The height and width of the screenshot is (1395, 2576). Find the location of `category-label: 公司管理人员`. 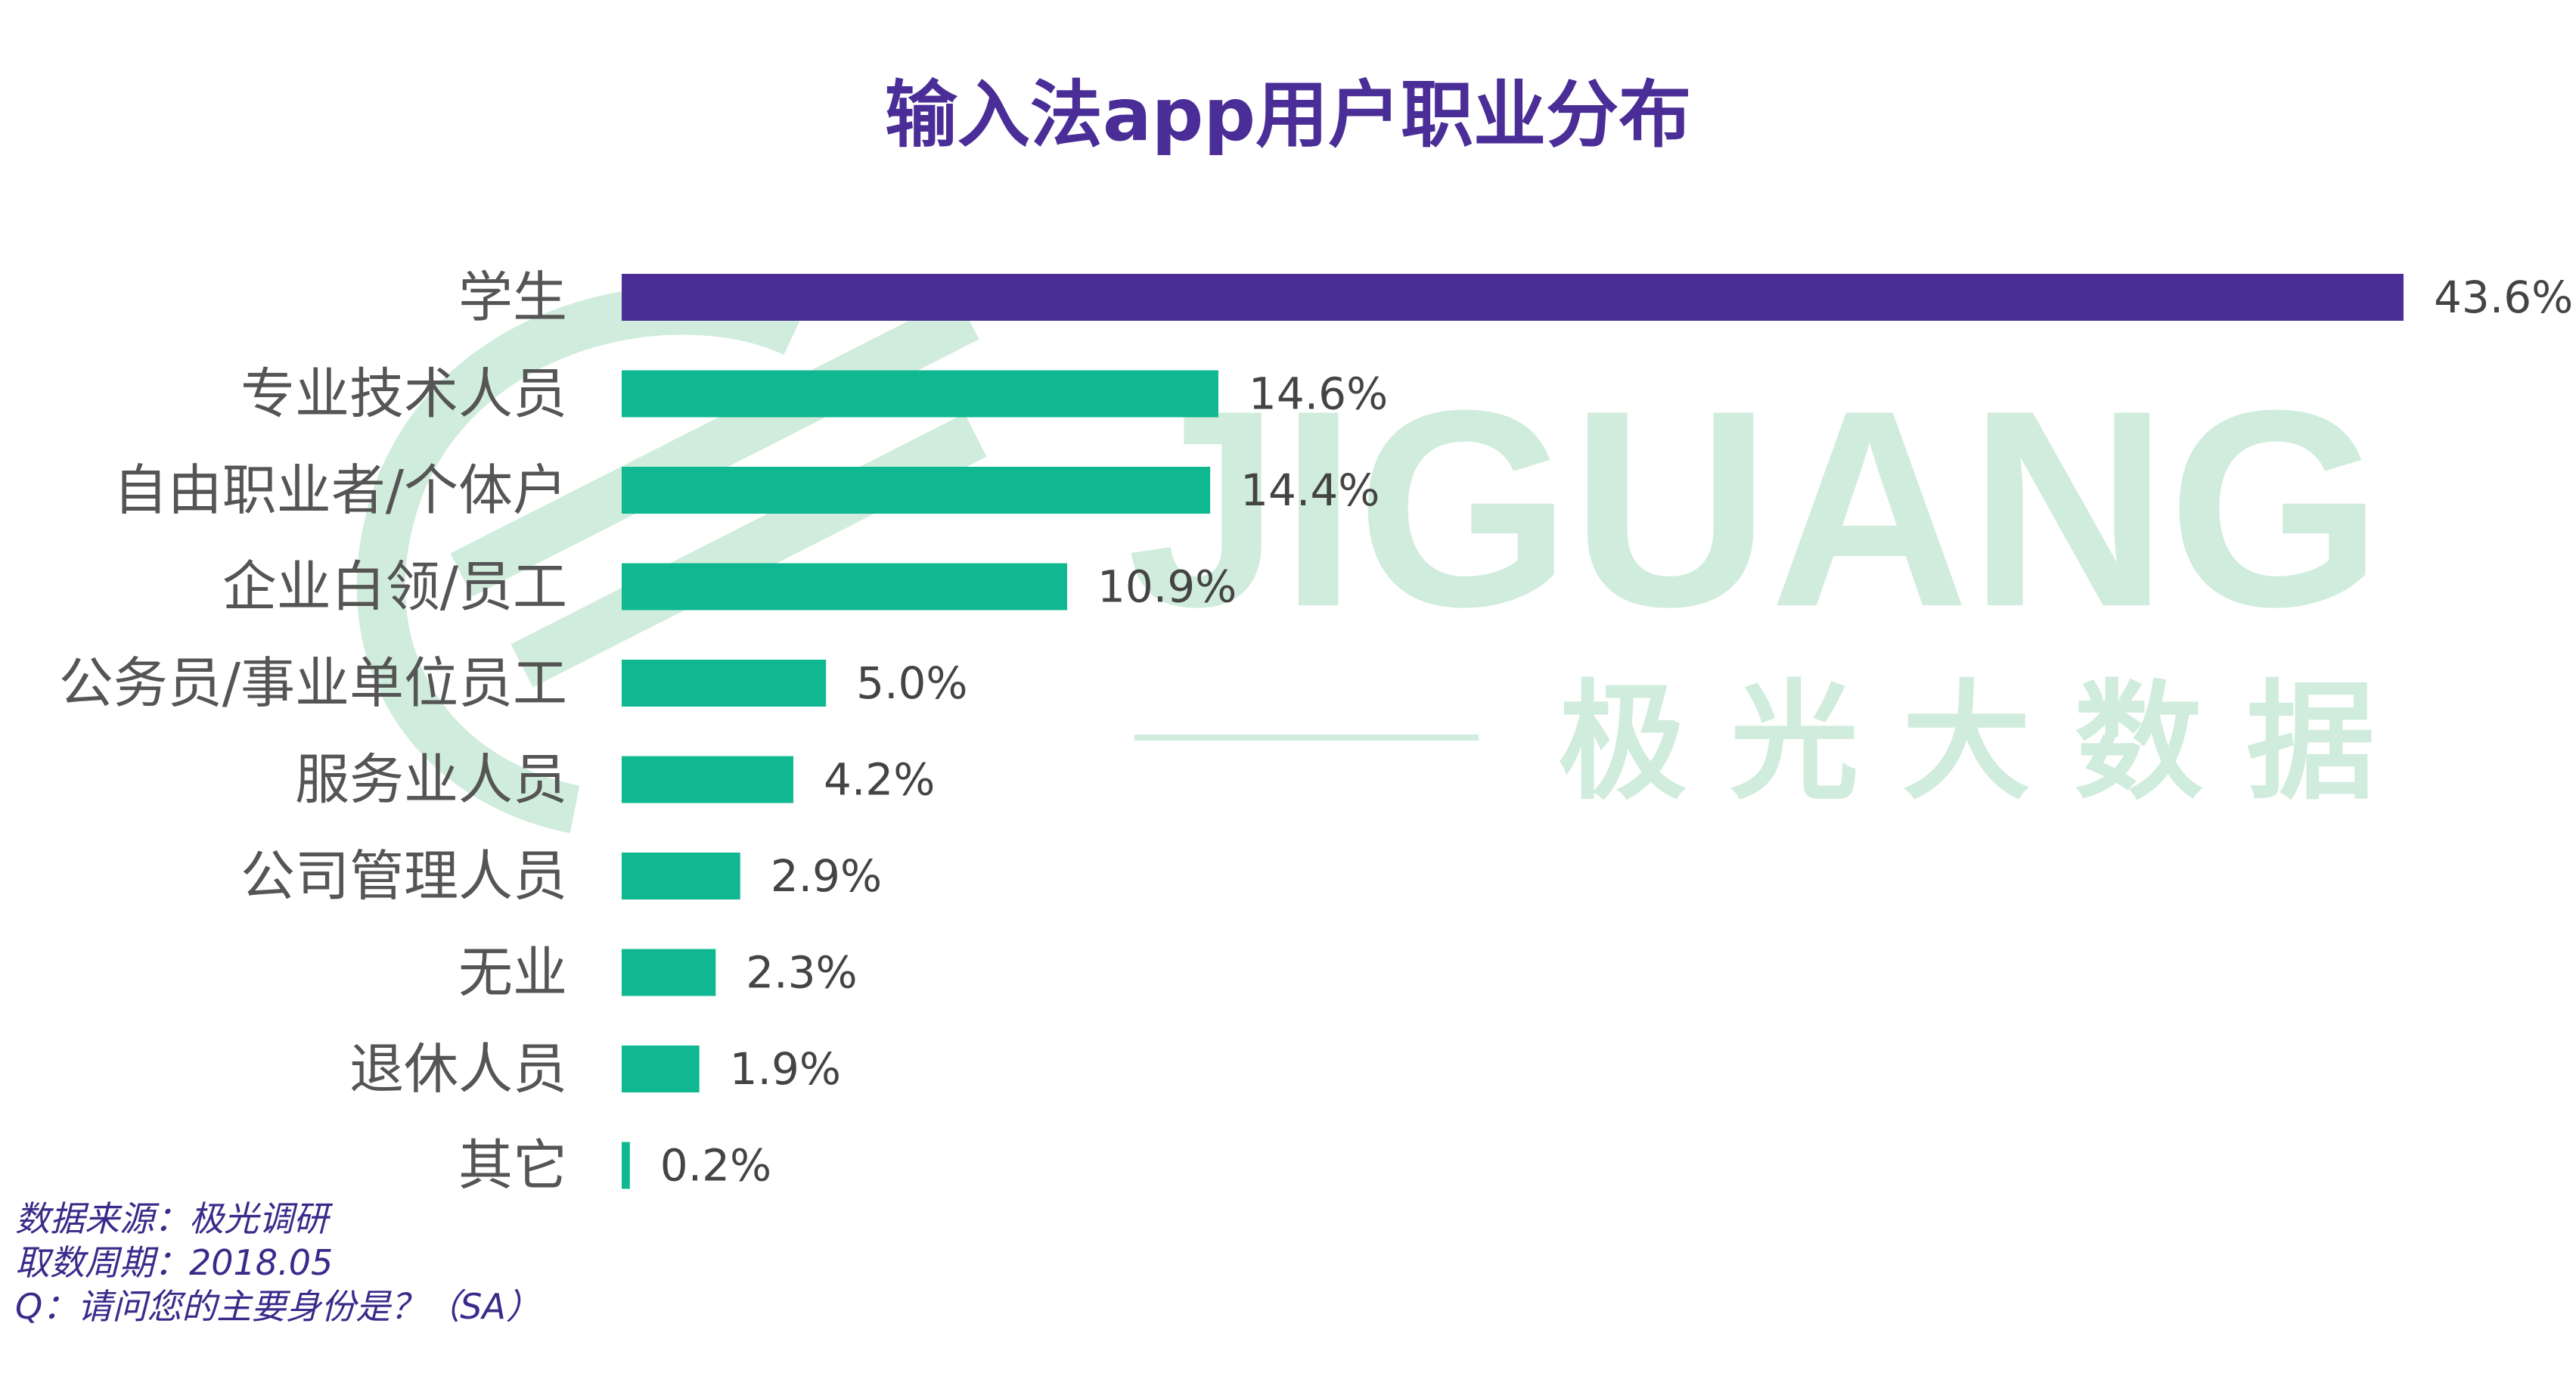

category-label: 公司管理人员 is located at coordinates (404, 876).